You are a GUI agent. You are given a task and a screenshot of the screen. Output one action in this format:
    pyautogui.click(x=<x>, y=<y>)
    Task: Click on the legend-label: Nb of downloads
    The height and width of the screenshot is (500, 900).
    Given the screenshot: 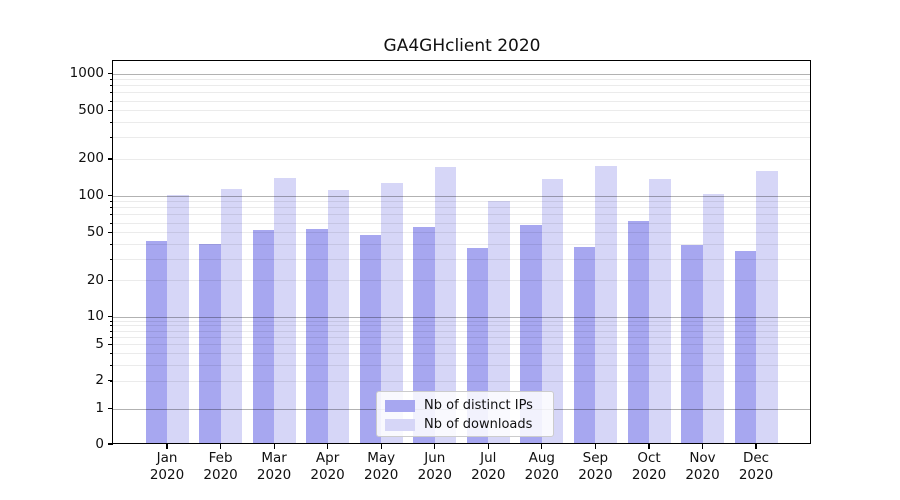 What is the action you would take?
    pyautogui.click(x=478, y=424)
    